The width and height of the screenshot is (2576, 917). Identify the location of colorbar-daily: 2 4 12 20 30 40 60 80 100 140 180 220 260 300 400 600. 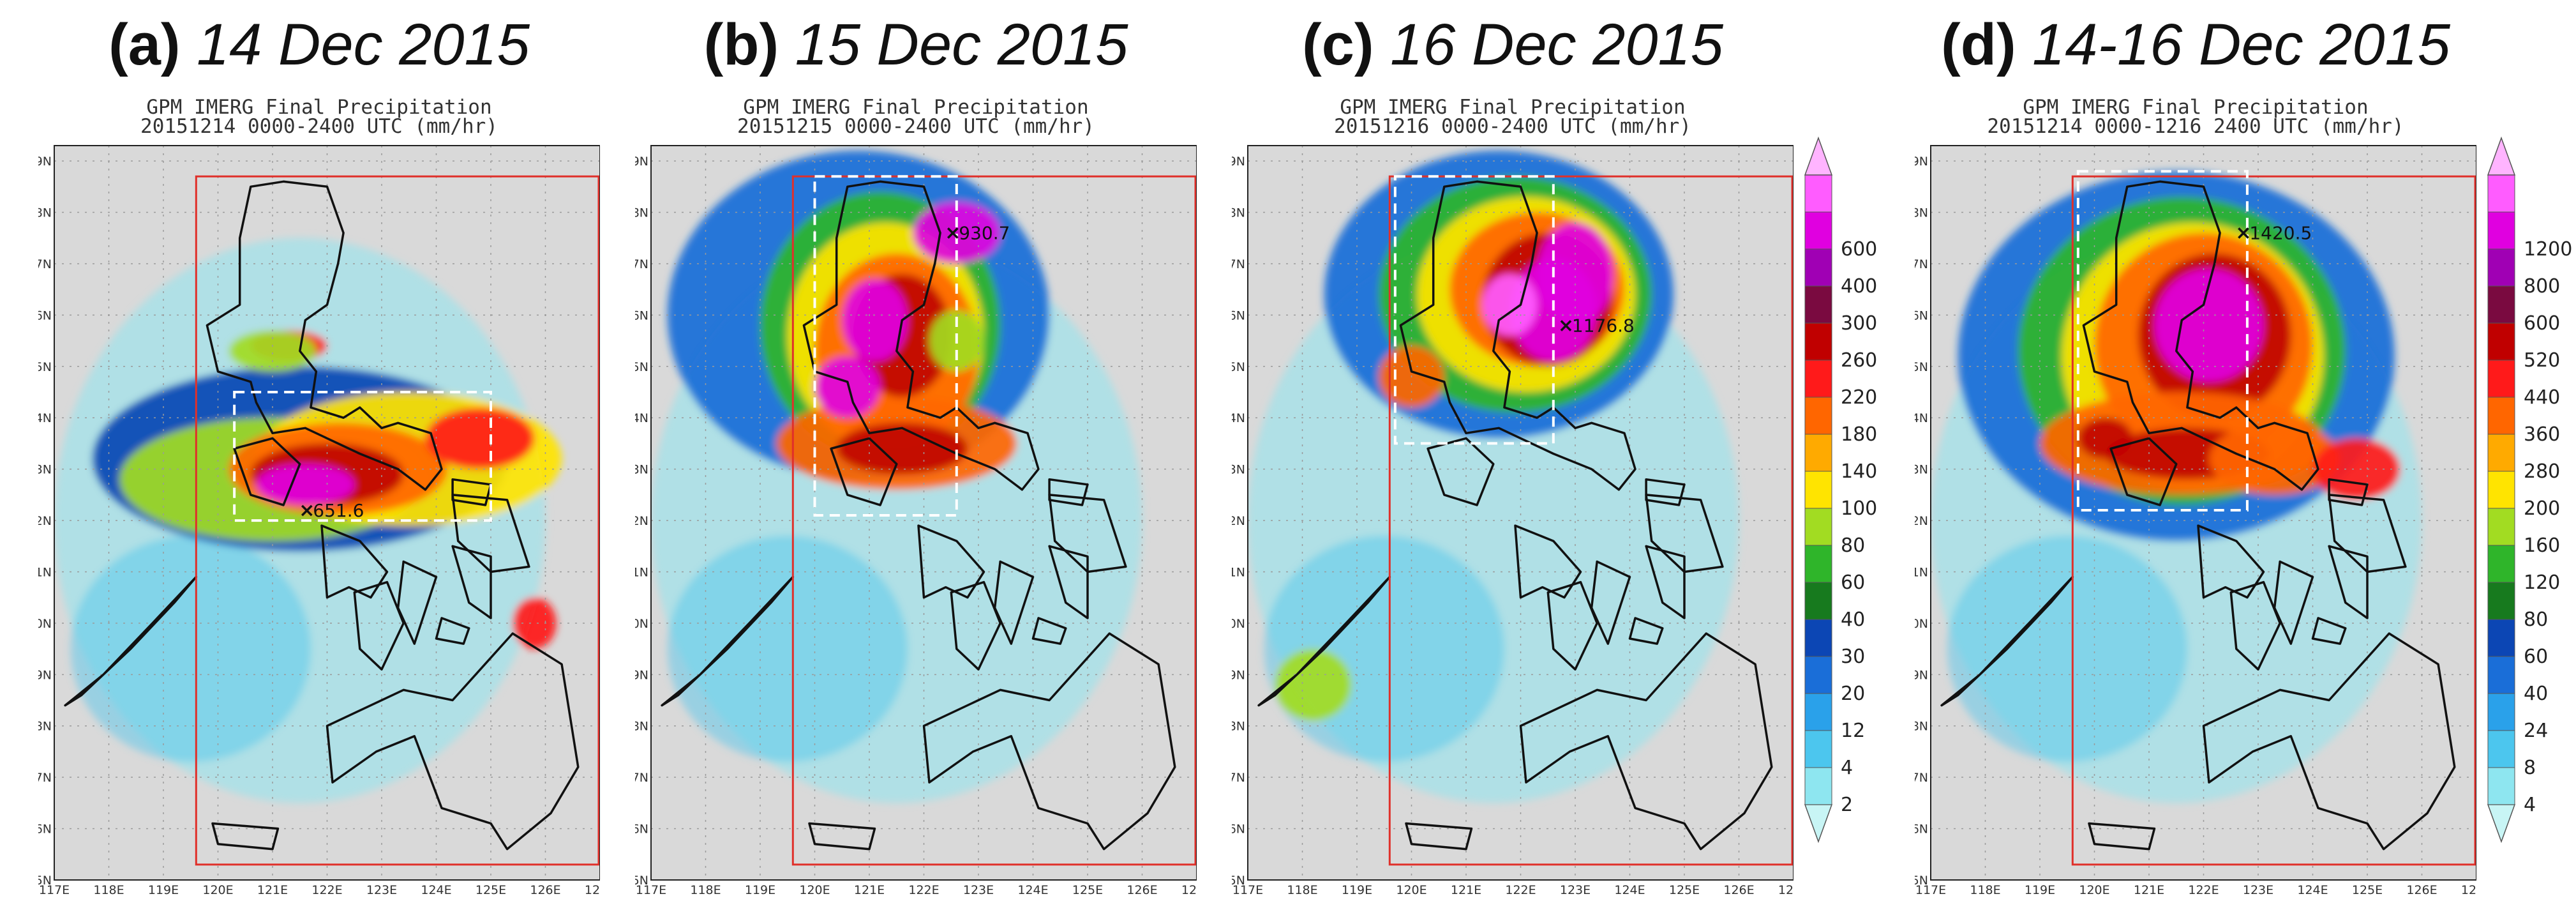
(1840, 490).